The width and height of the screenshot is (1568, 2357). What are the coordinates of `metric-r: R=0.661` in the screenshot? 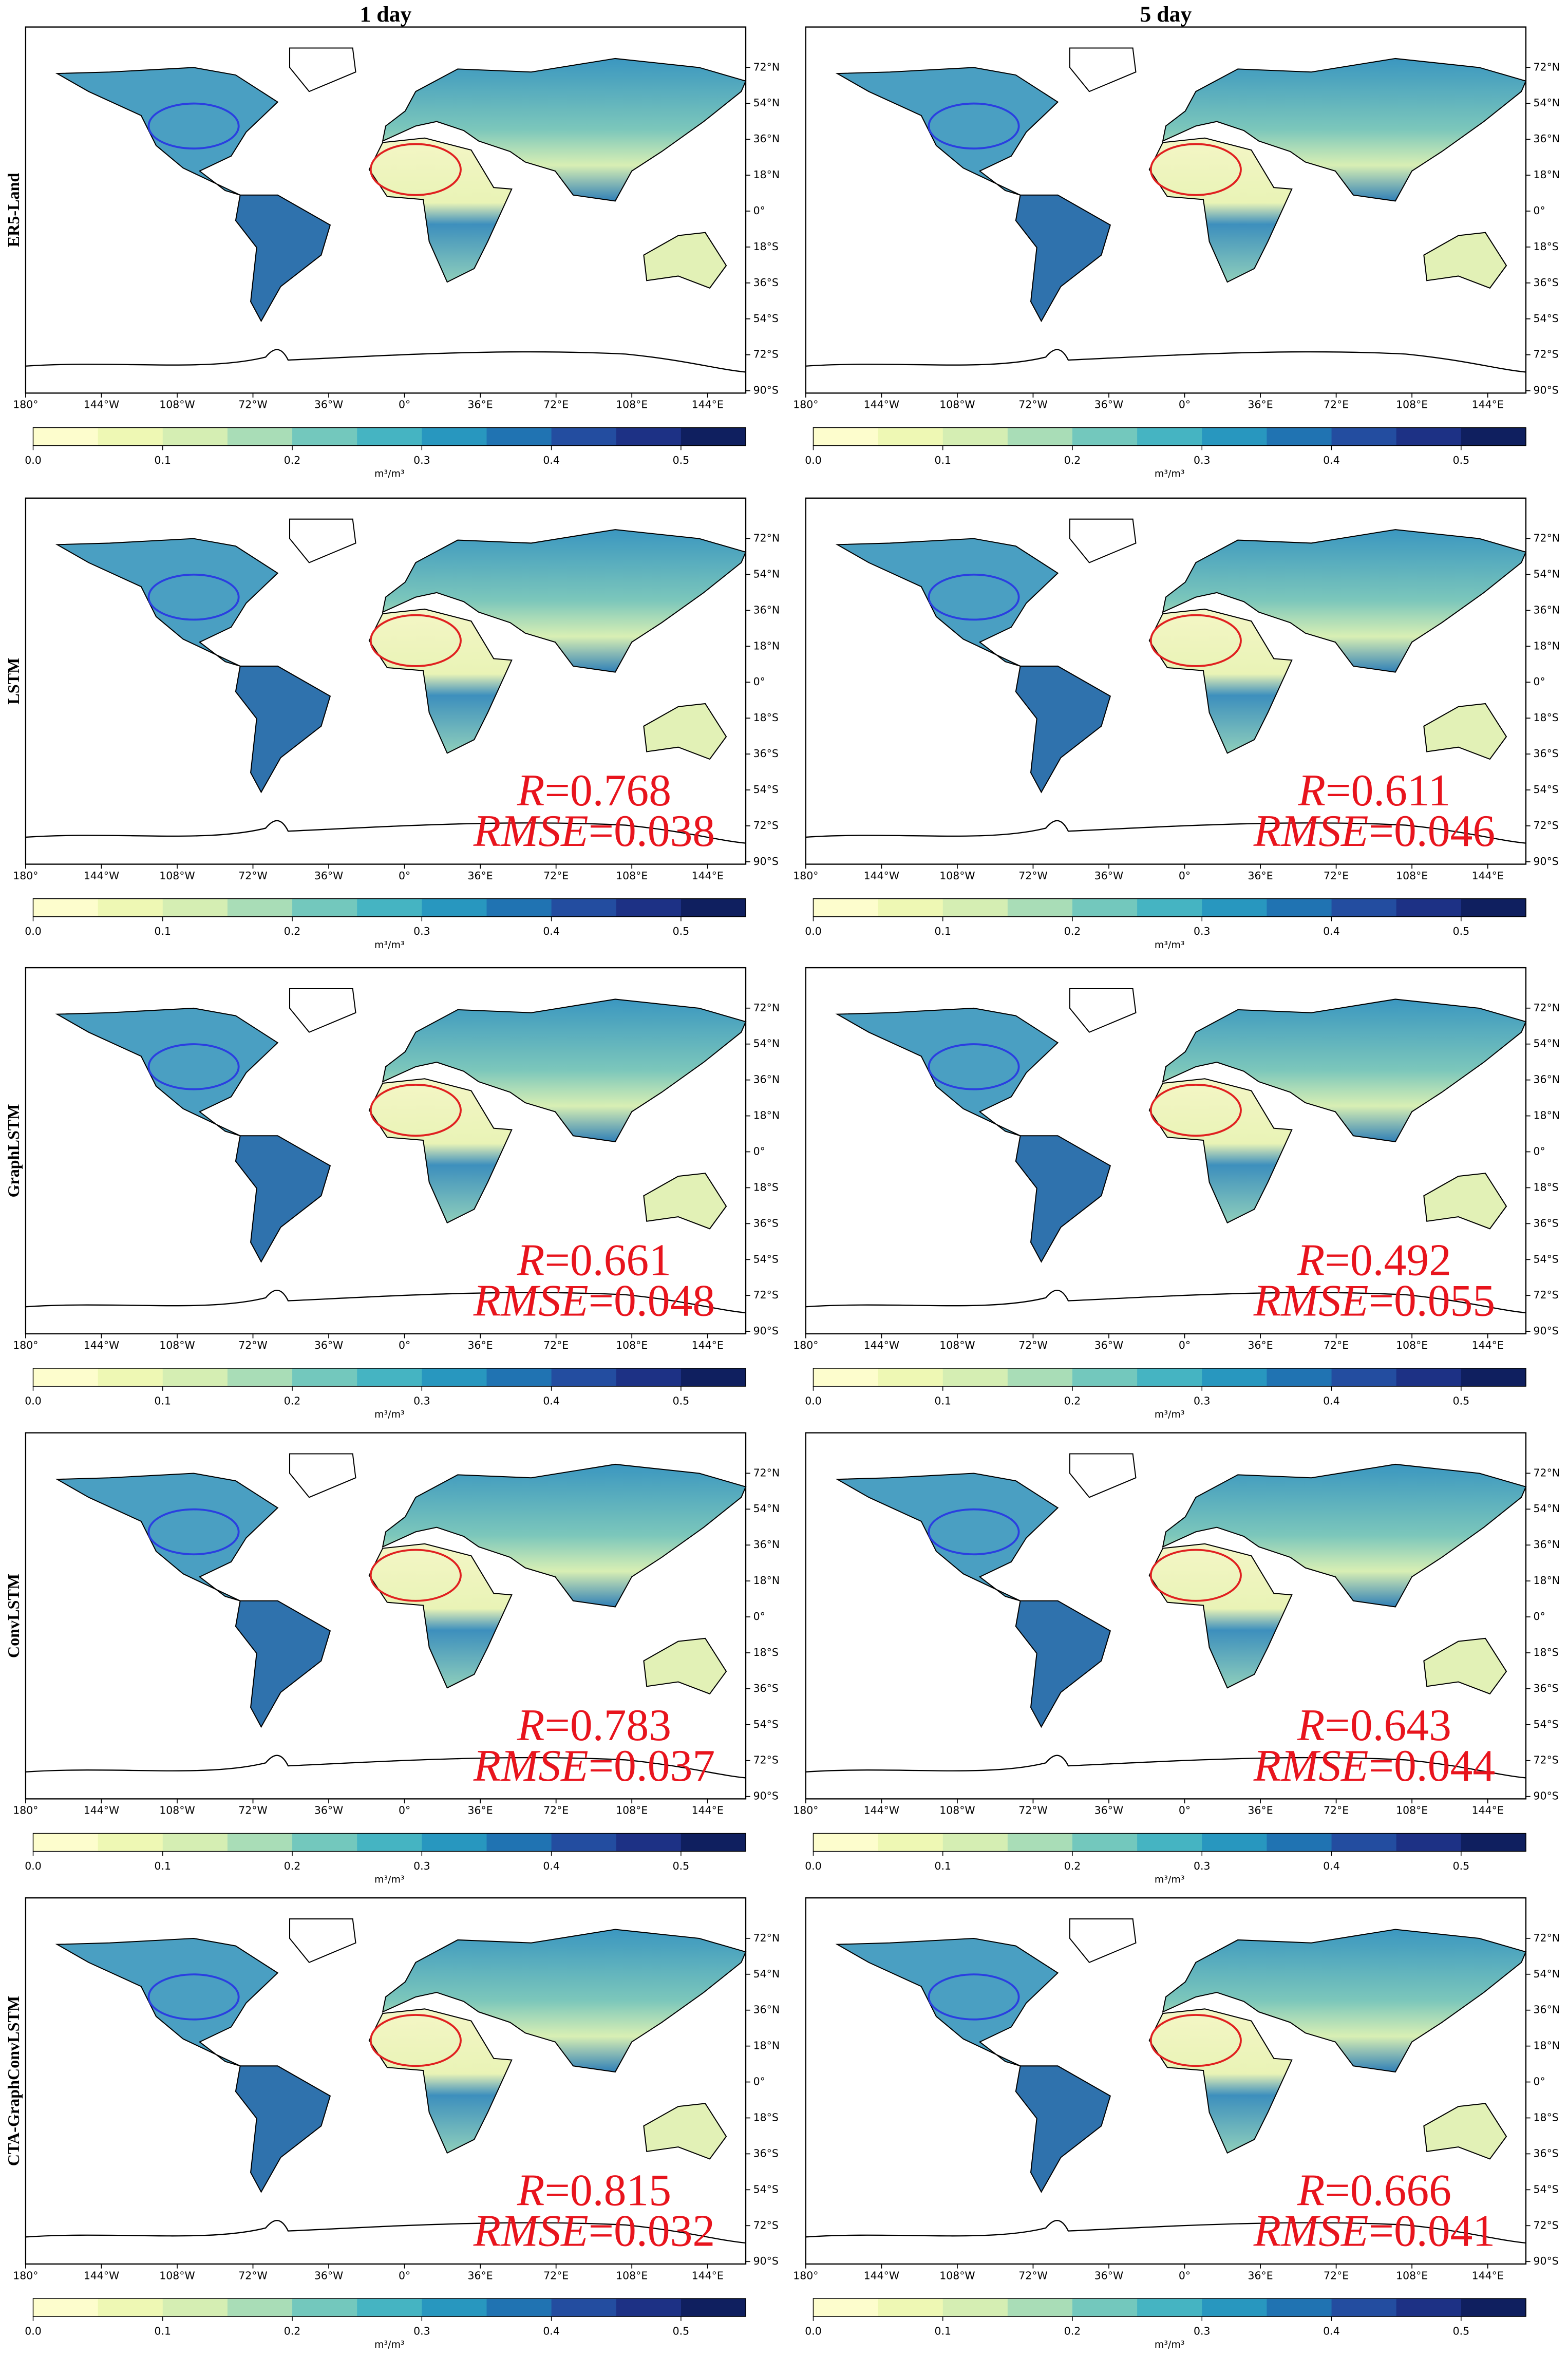 It's located at (594, 1260).